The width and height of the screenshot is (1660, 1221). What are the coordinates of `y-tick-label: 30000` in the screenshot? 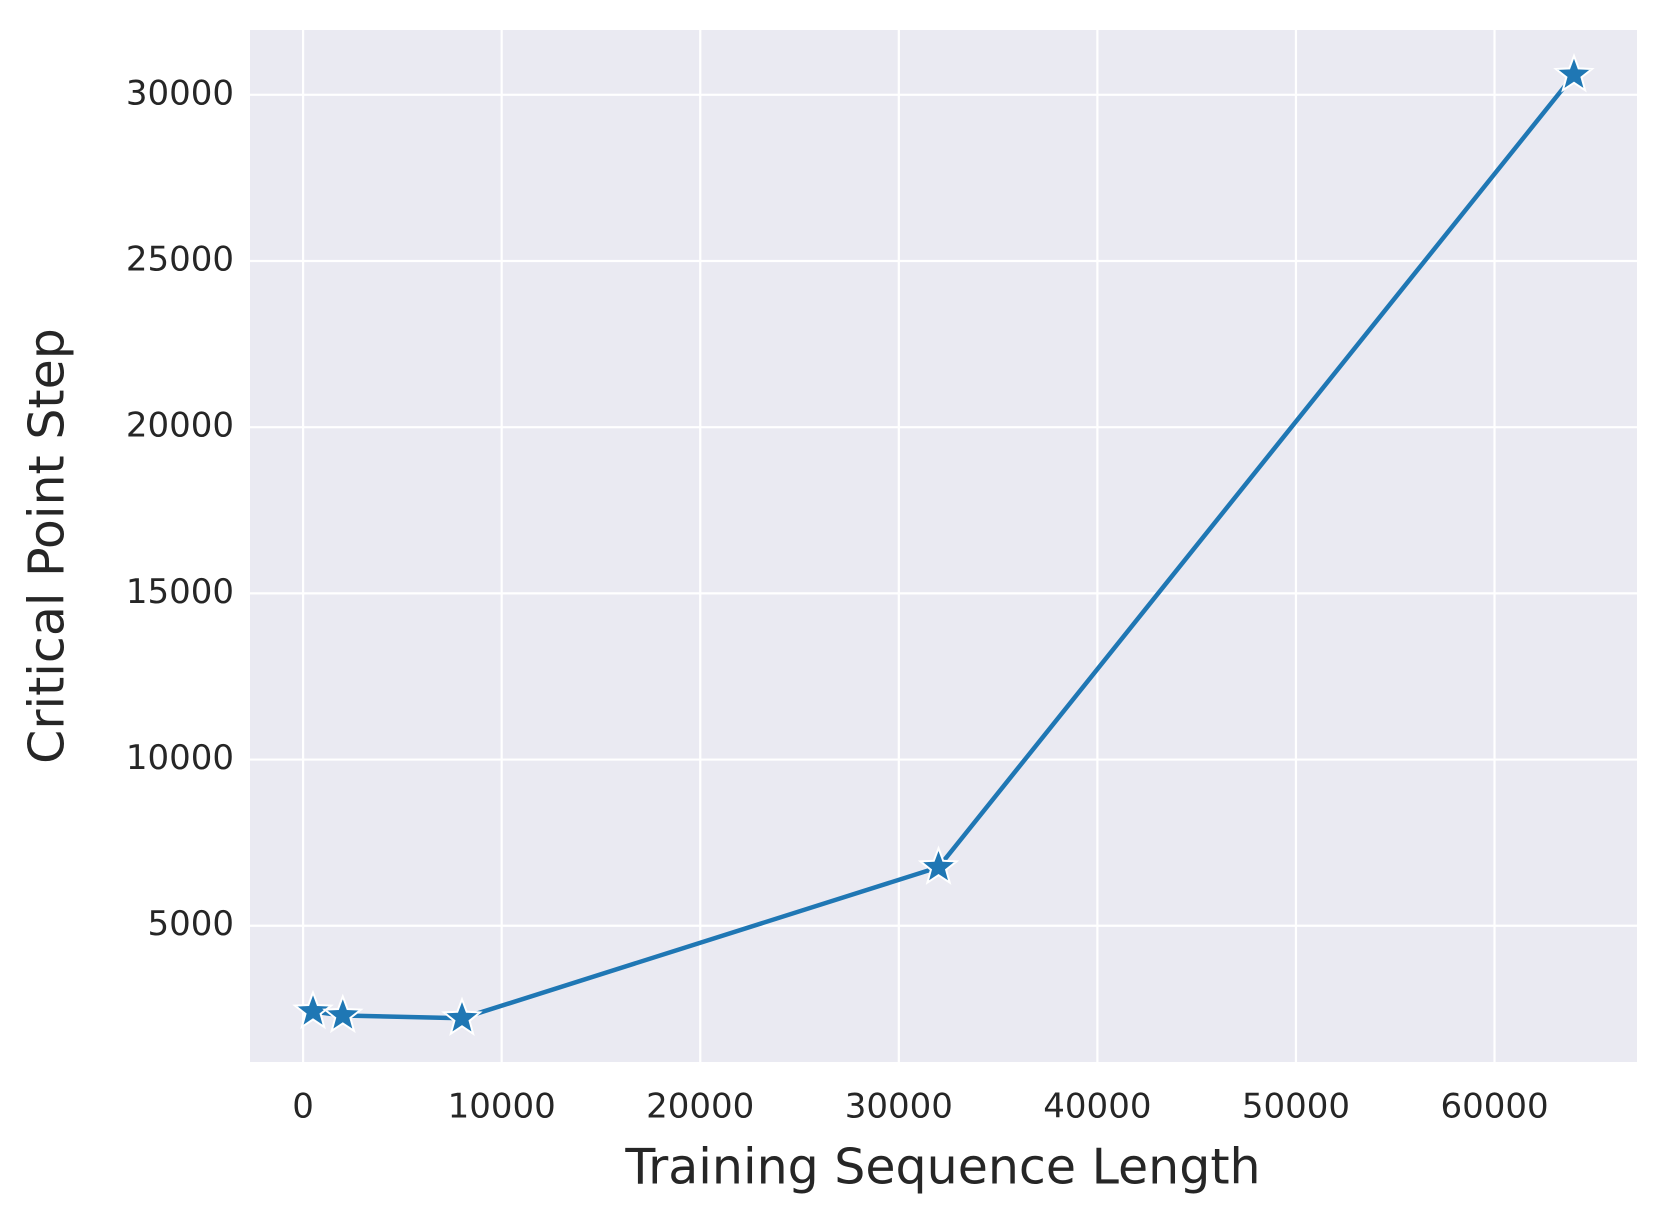 It's located at (180, 93).